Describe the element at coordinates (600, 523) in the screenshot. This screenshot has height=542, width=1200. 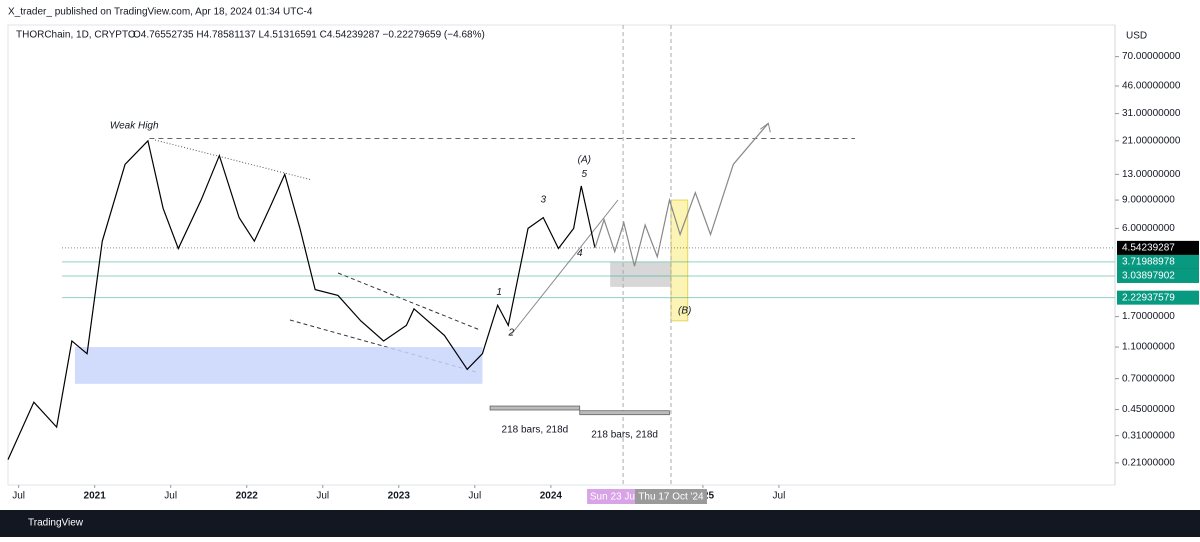
I see `footer-bar` at that location.